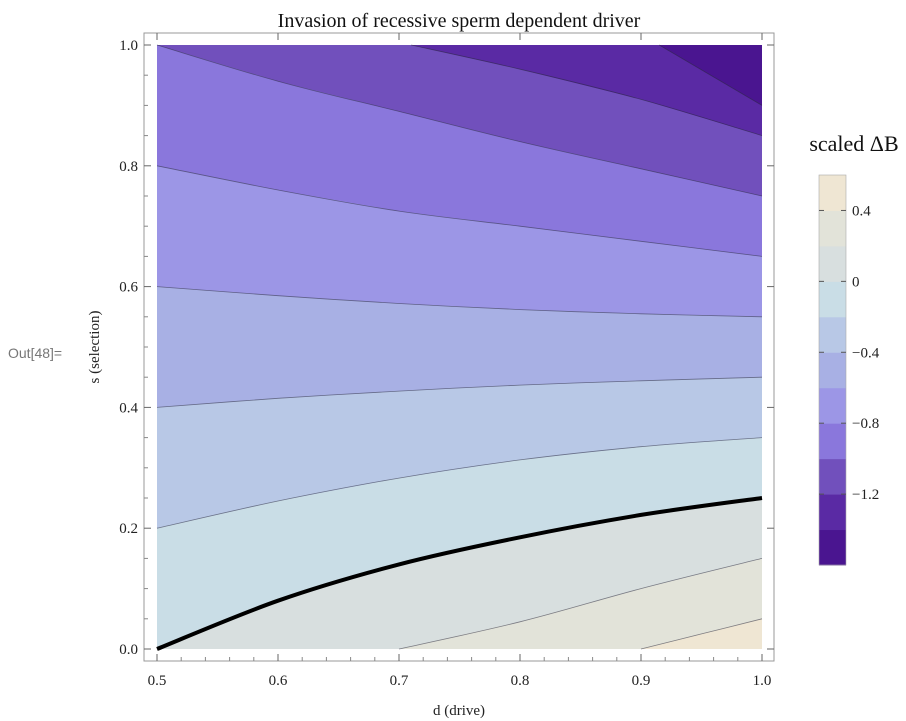 Image resolution: width=906 pixels, height=721 pixels. What do you see at coordinates (861, 211) in the screenshot?
I see `colorbar-tick-label: 0.4` at bounding box center [861, 211].